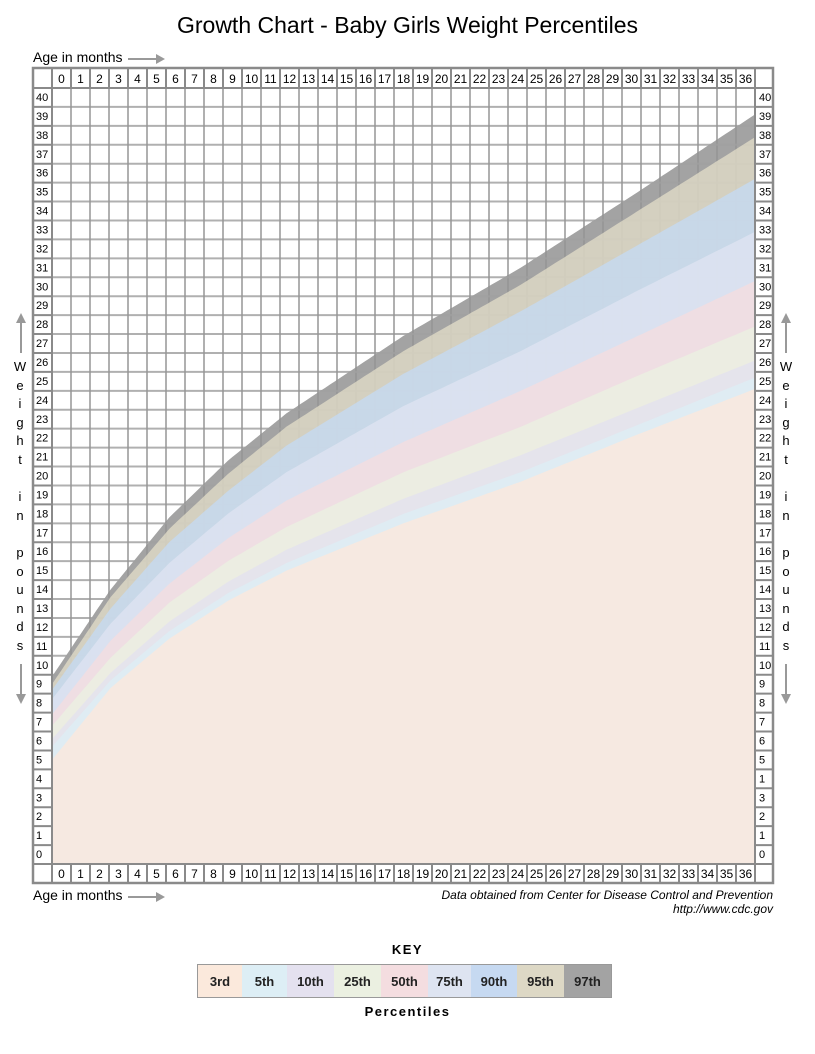 This screenshot has width=815, height=1054. What do you see at coordinates (765, 306) in the screenshot?
I see `y-tick-right: 29` at bounding box center [765, 306].